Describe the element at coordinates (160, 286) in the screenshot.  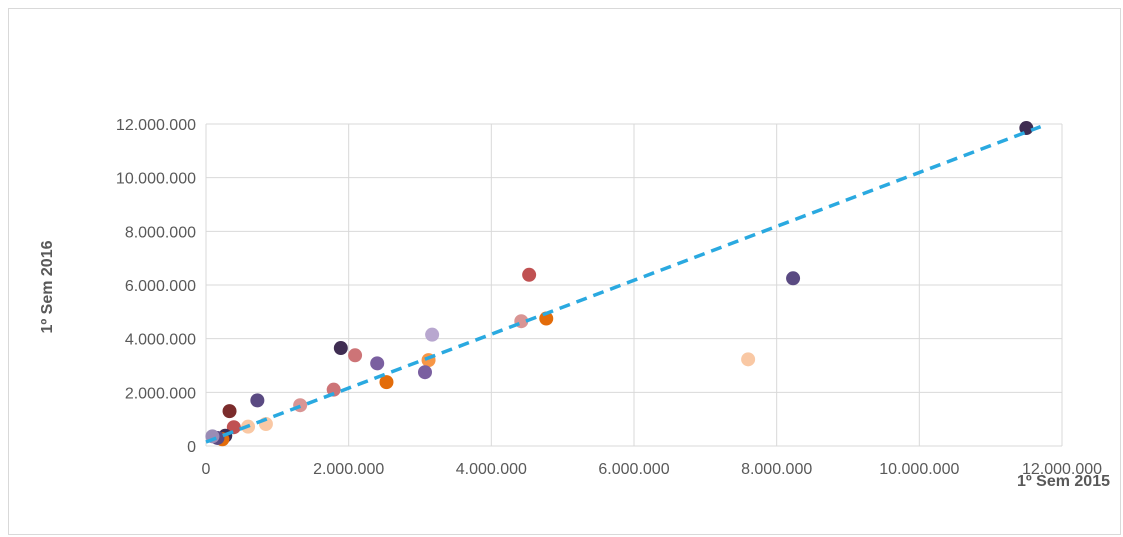
I see `y-tick-label: 6.000.000` at that location.